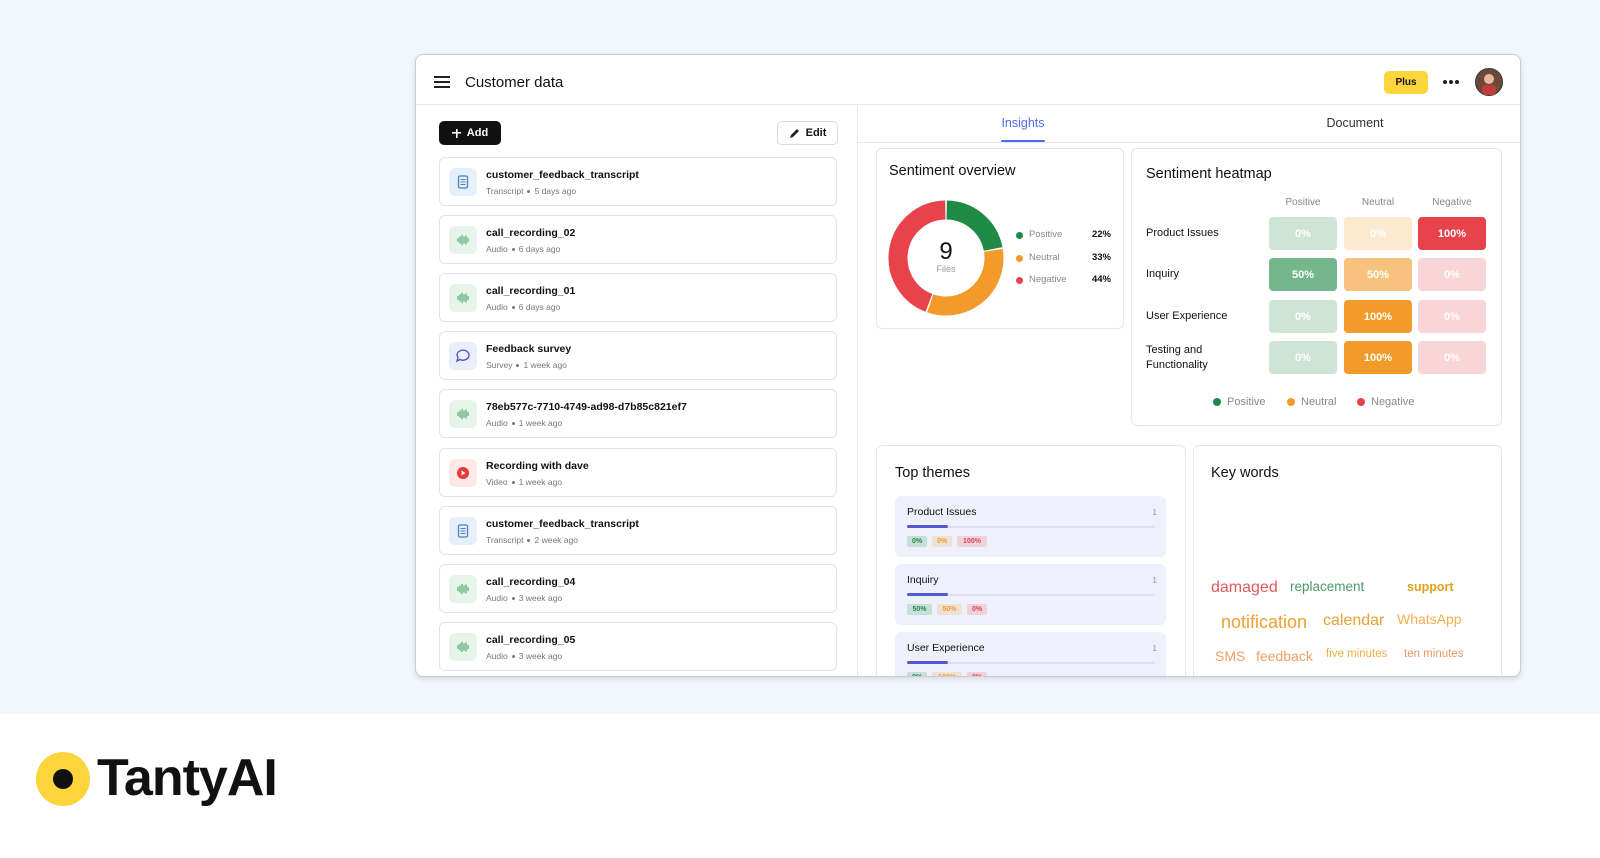 The image size is (1600, 858). What do you see at coordinates (1019, 280) in the screenshot?
I see `legend-dot` at bounding box center [1019, 280].